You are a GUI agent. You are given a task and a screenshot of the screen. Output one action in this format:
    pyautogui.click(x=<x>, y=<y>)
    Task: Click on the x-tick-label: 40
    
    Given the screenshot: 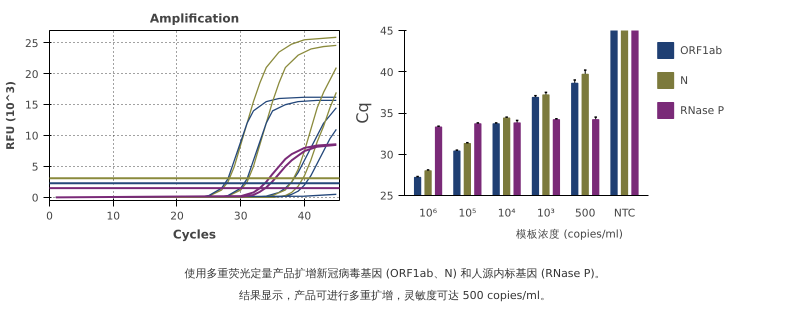 What is the action you would take?
    pyautogui.click(x=305, y=216)
    